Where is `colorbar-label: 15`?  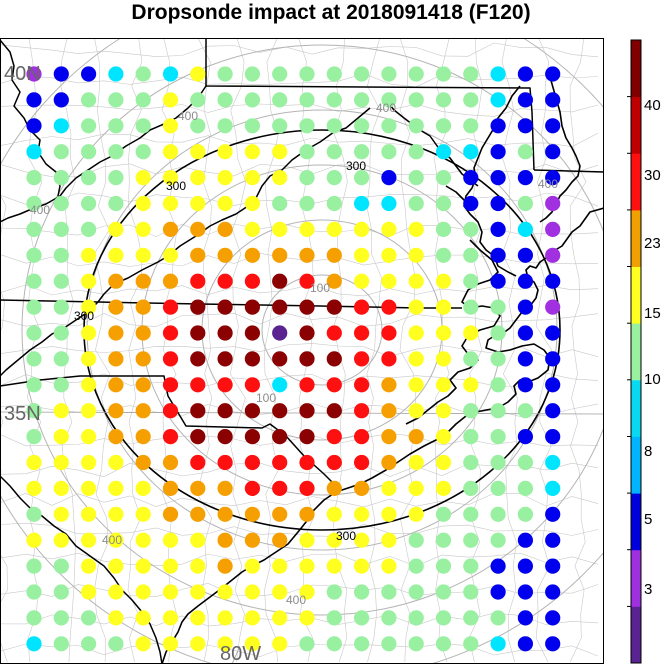 colorbar-label: 15 is located at coordinates (652, 313).